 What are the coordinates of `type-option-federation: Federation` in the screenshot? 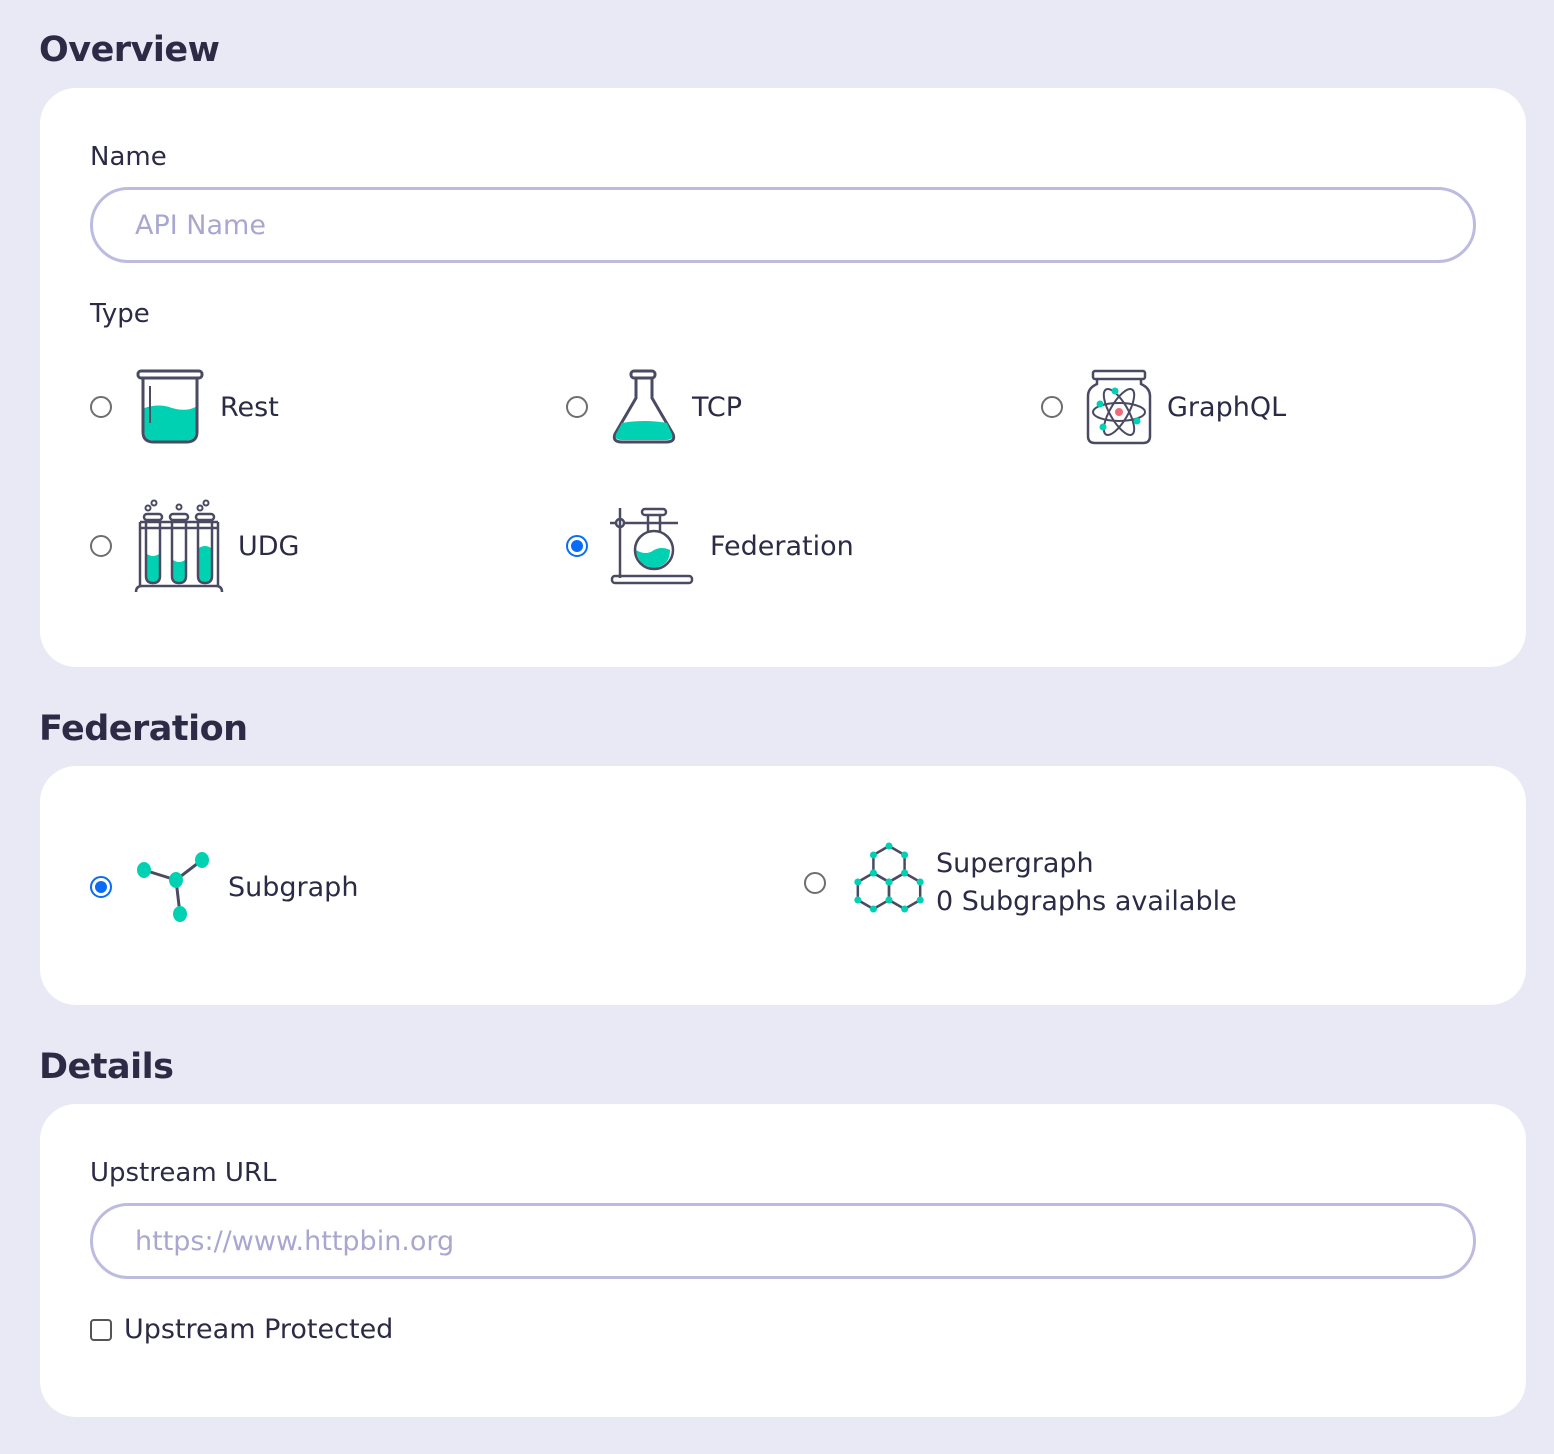 It's located at (710, 546).